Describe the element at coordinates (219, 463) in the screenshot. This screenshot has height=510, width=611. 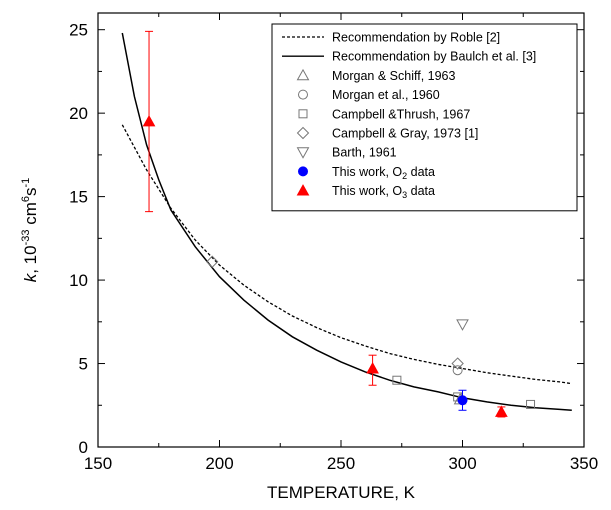
I see `x-tick-label: 200` at that location.